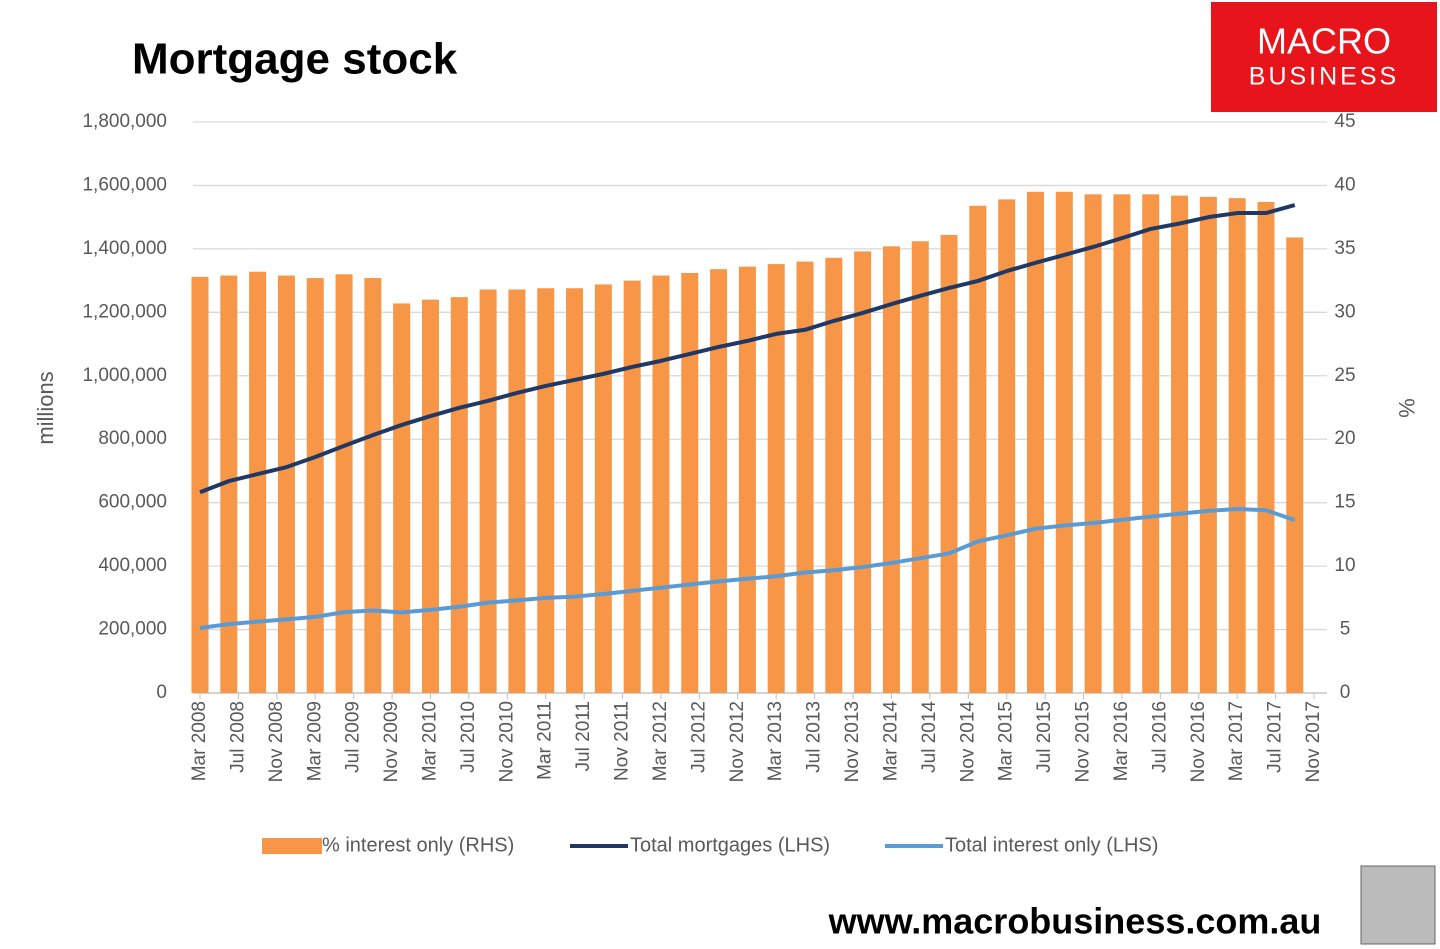 The height and width of the screenshot is (949, 1440). What do you see at coordinates (1236, 741) in the screenshot?
I see `x-tick-label: Mar 2017` at bounding box center [1236, 741].